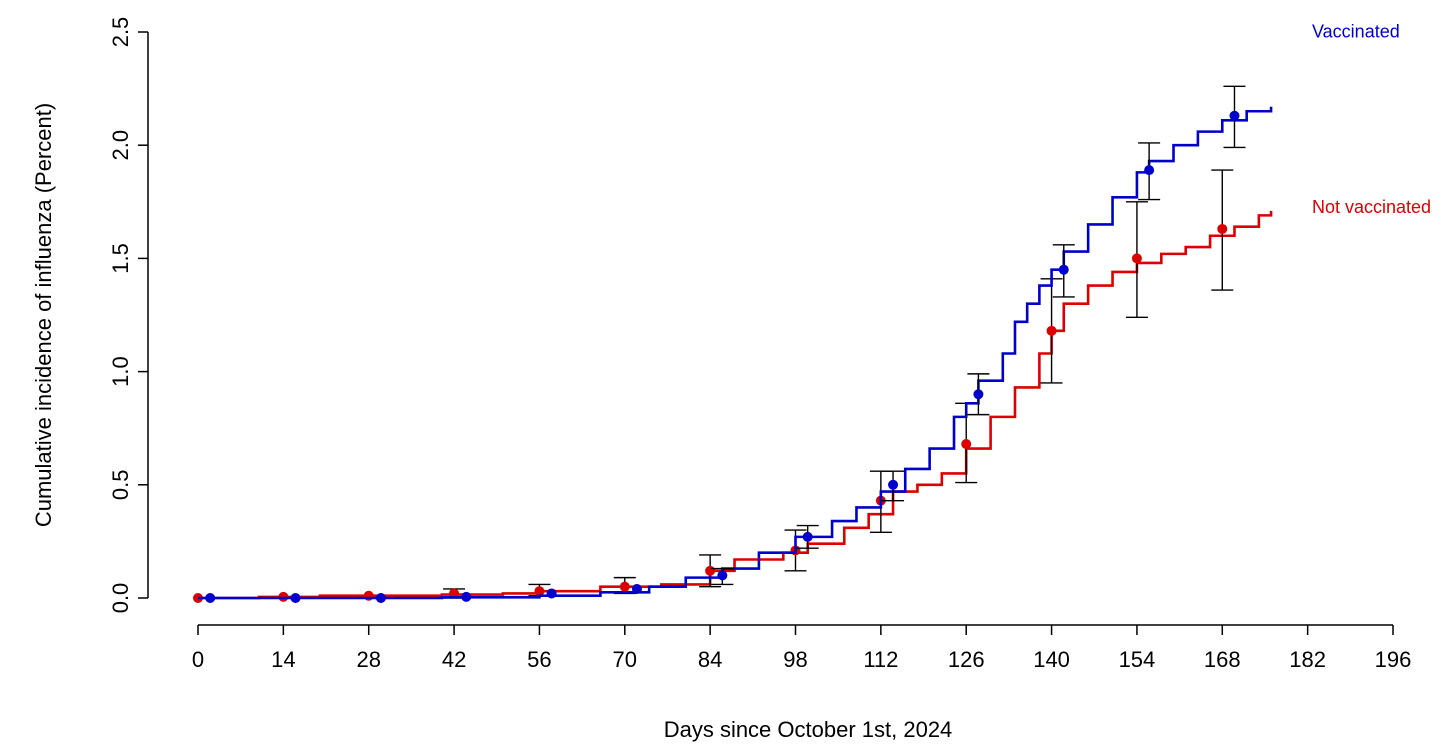  What do you see at coordinates (454, 659) in the screenshot?
I see `x-tick-label: 42` at bounding box center [454, 659].